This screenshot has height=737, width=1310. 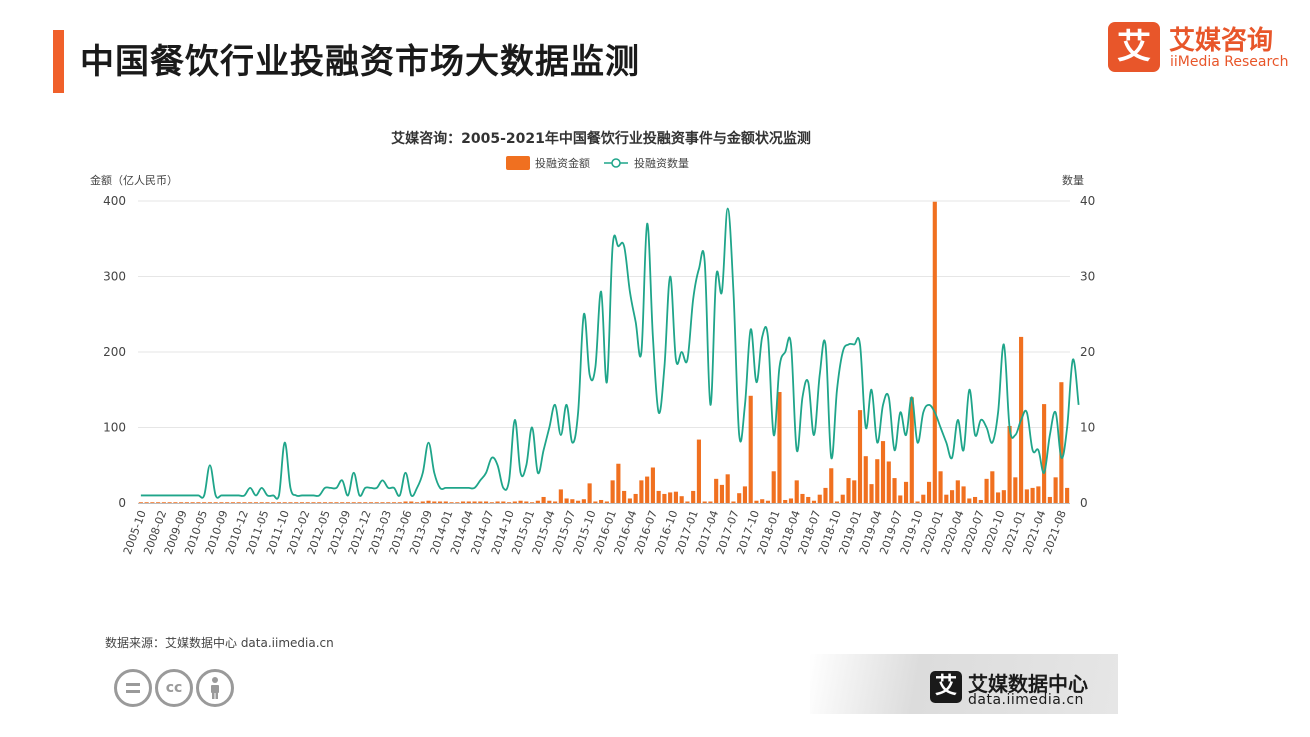 What do you see at coordinates (1025, 688) in the screenshot?
I see `footer-logo: 艾 艾媒数据中心 data.iimedia.cn` at bounding box center [1025, 688].